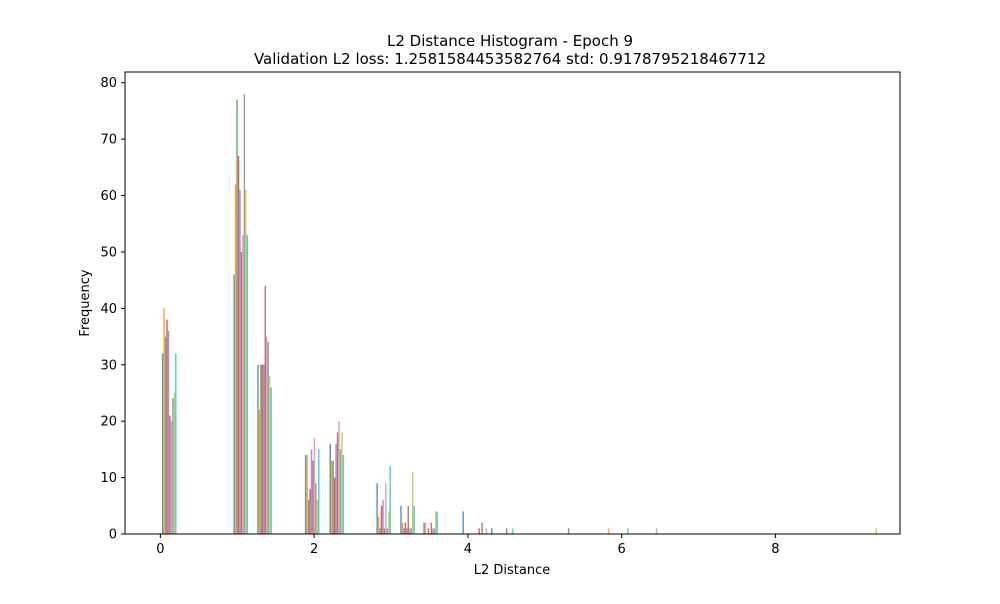 The height and width of the screenshot is (604, 1000). What do you see at coordinates (85, 302) in the screenshot?
I see `y-axis-label: Frequency` at bounding box center [85, 302].